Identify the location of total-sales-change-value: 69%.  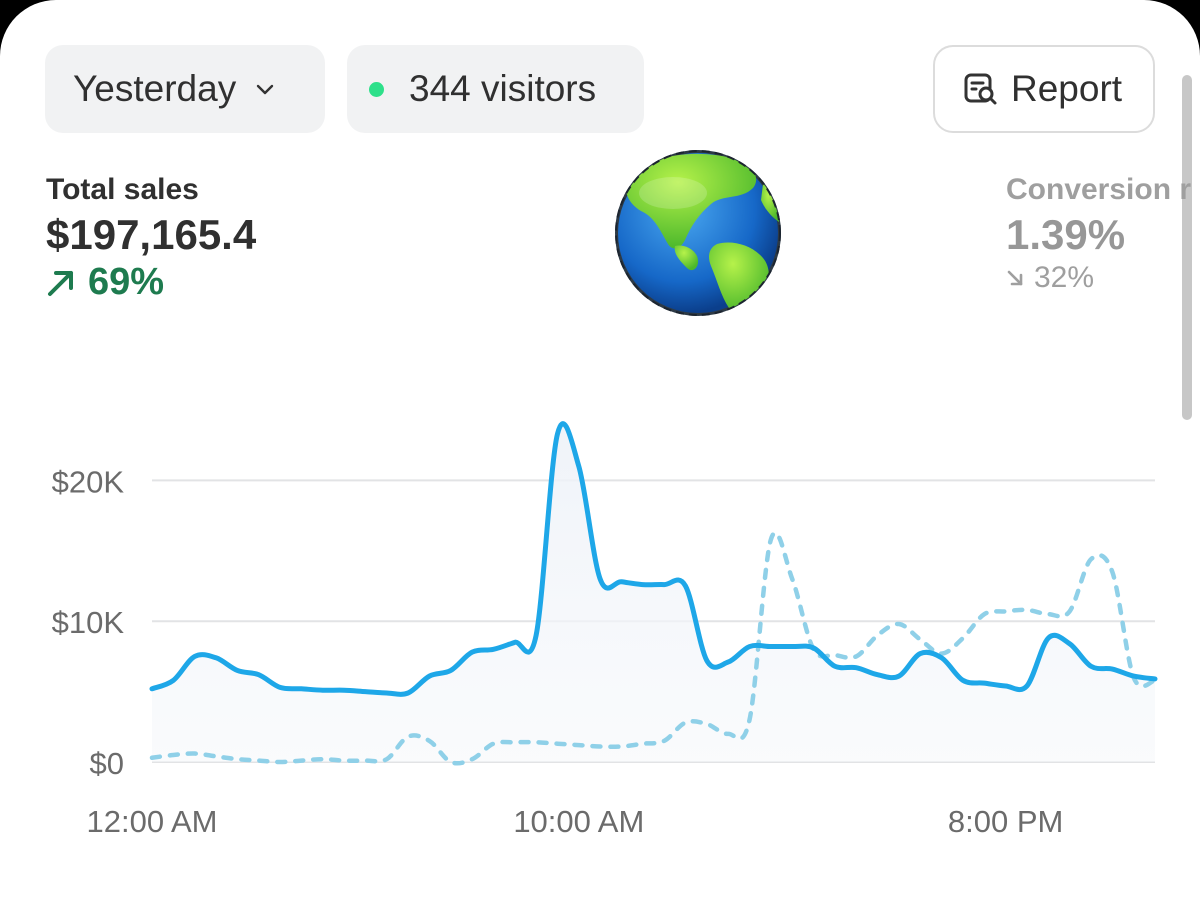
(126, 282).